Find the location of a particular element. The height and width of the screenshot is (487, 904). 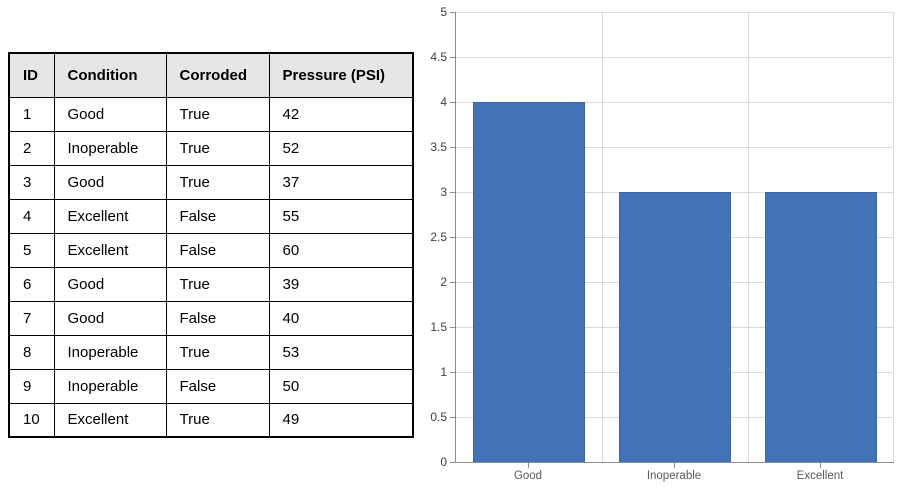

y-axis-tick-label: 3 is located at coordinates (443, 192).